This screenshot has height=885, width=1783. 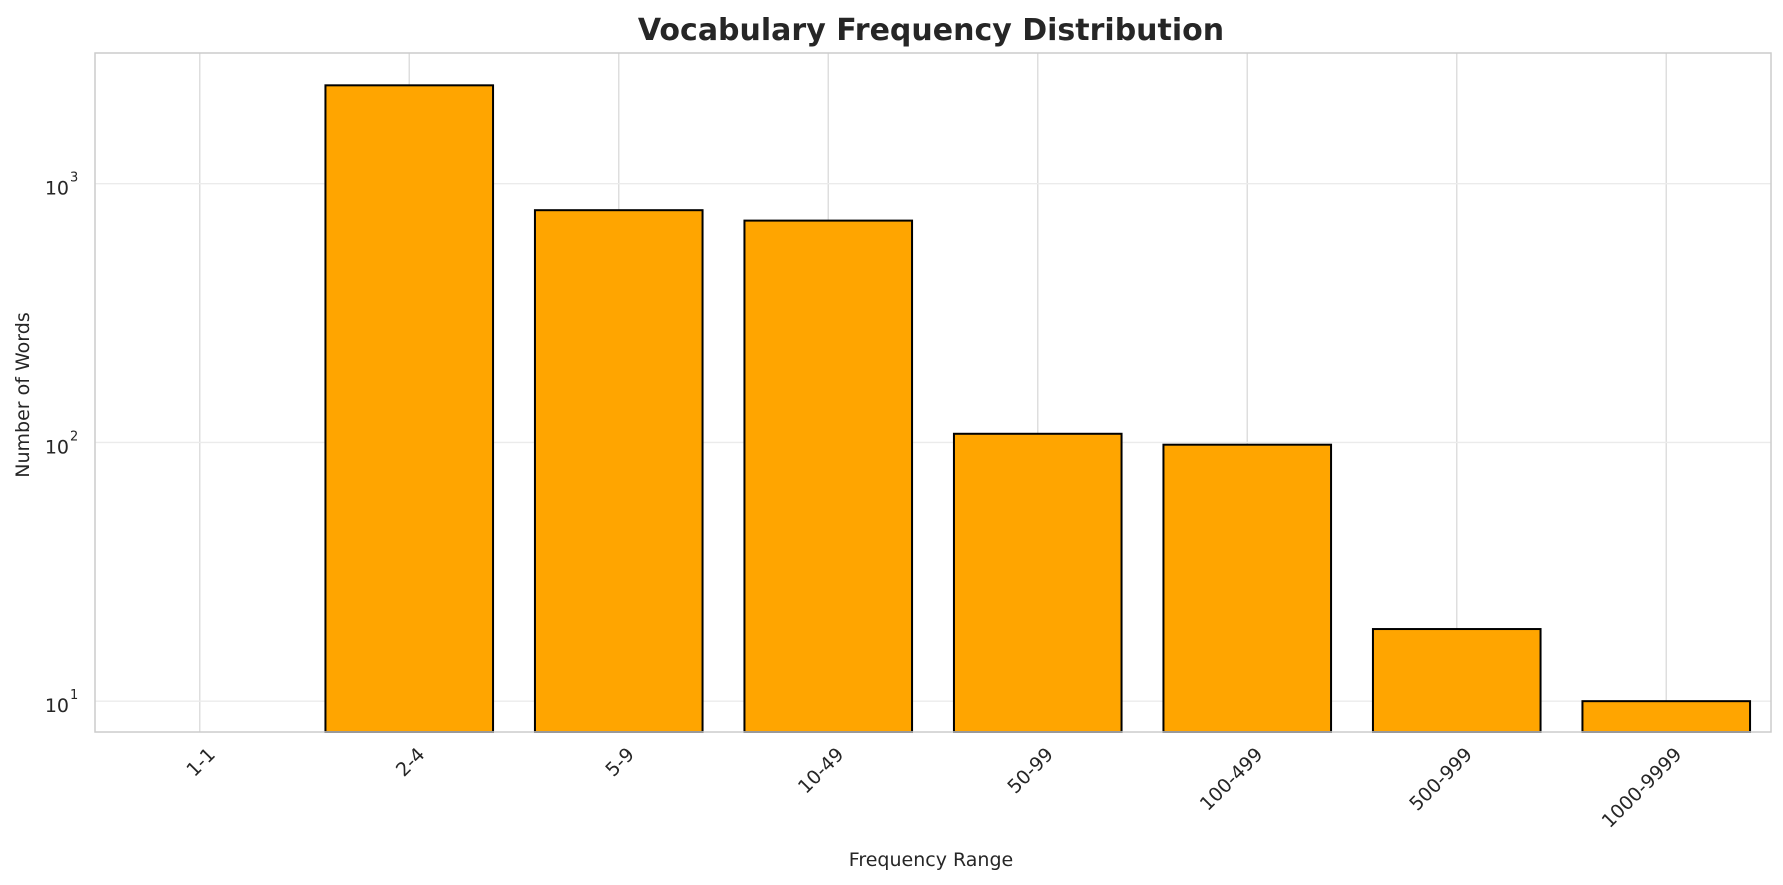 What do you see at coordinates (74, 436) in the screenshot?
I see `y-tick-exponent: 2` at bounding box center [74, 436].